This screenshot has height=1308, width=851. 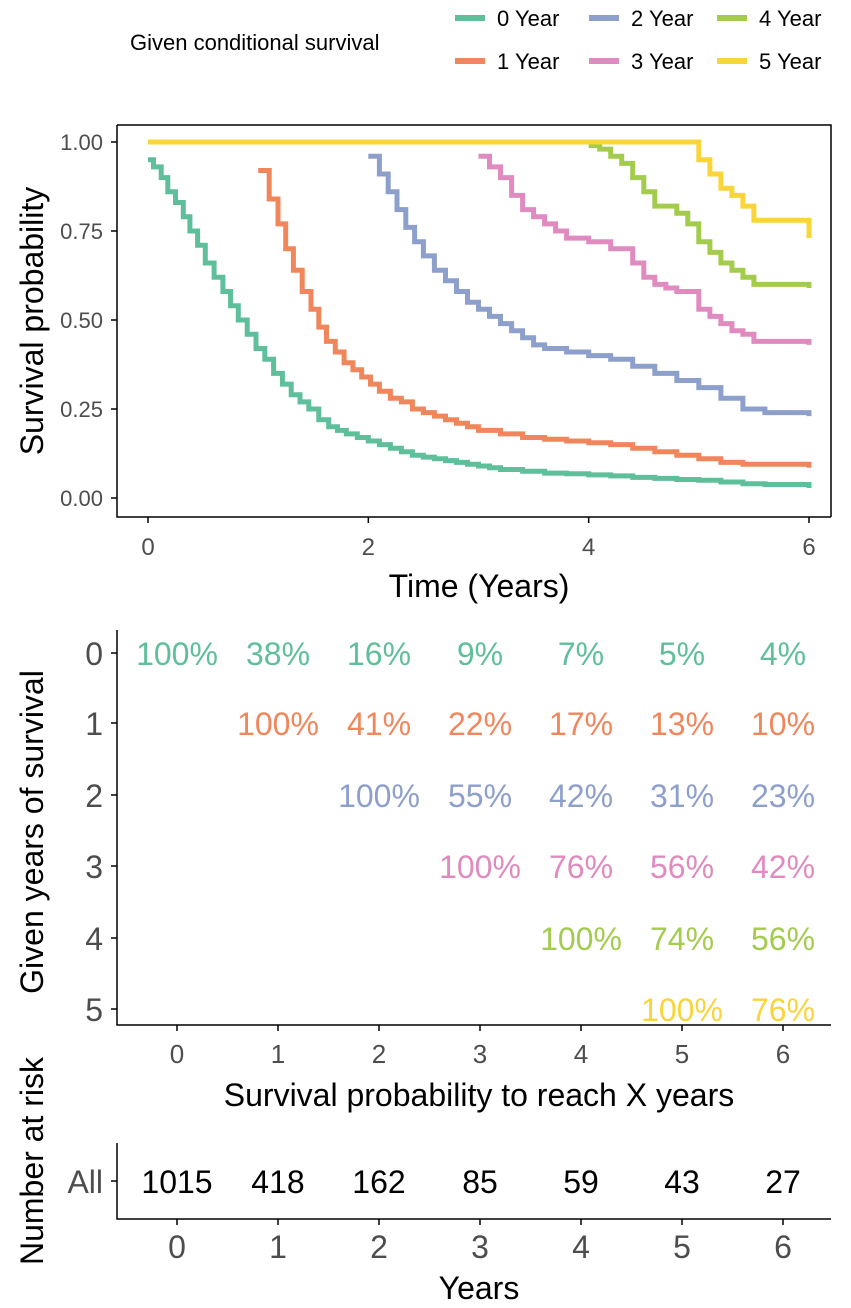 What do you see at coordinates (81, 409) in the screenshot?
I see `km-y-tick-label: 0.25` at bounding box center [81, 409].